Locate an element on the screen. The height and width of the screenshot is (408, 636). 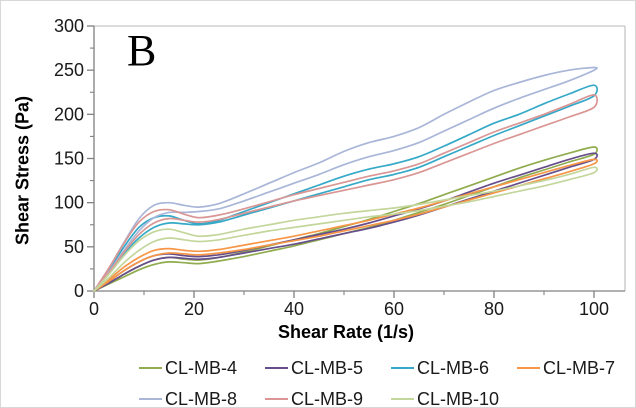
legend-label: CL-MB-9 is located at coordinates (327, 398).